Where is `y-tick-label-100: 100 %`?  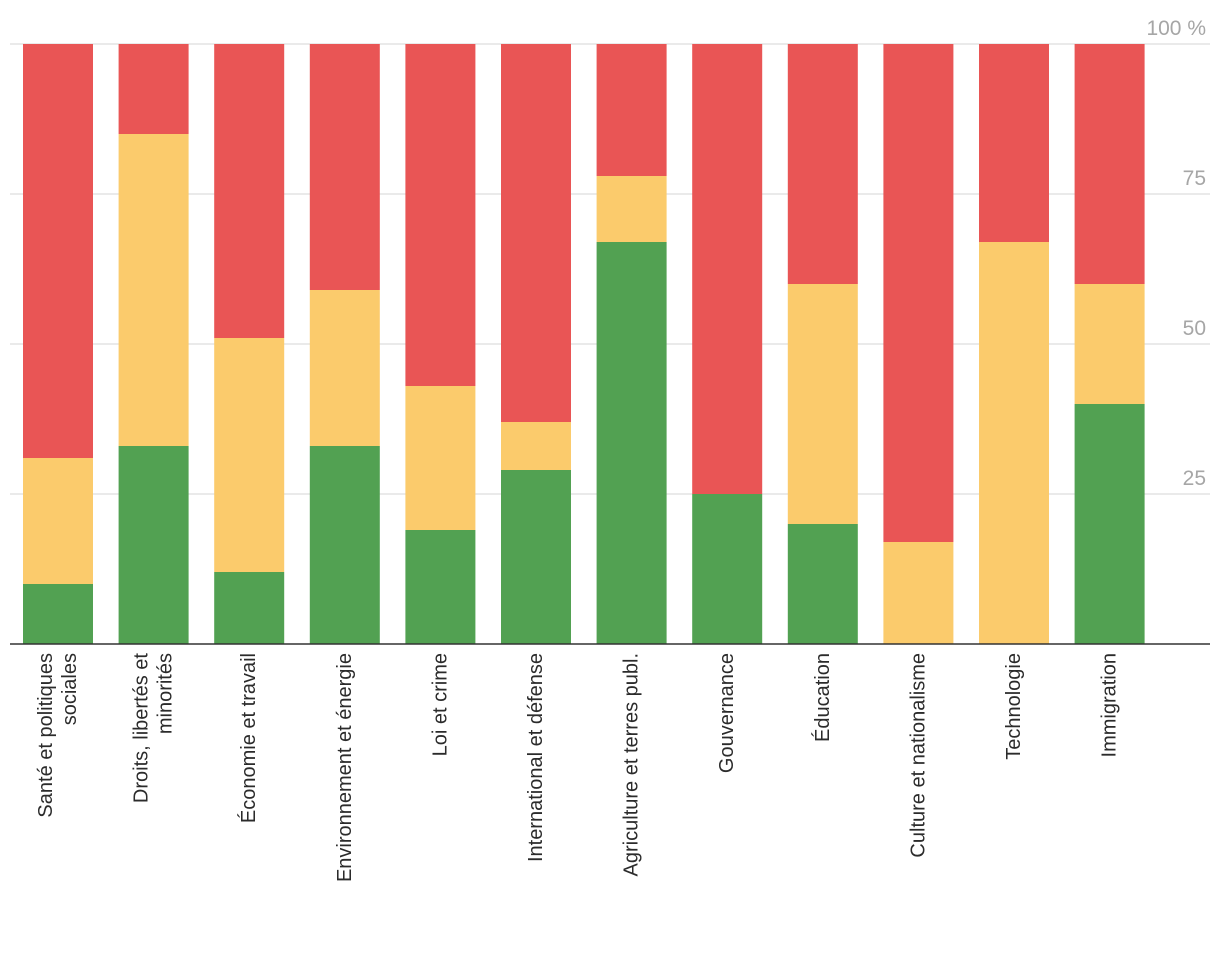
y-tick-label-100: 100 % is located at coordinates (1176, 28).